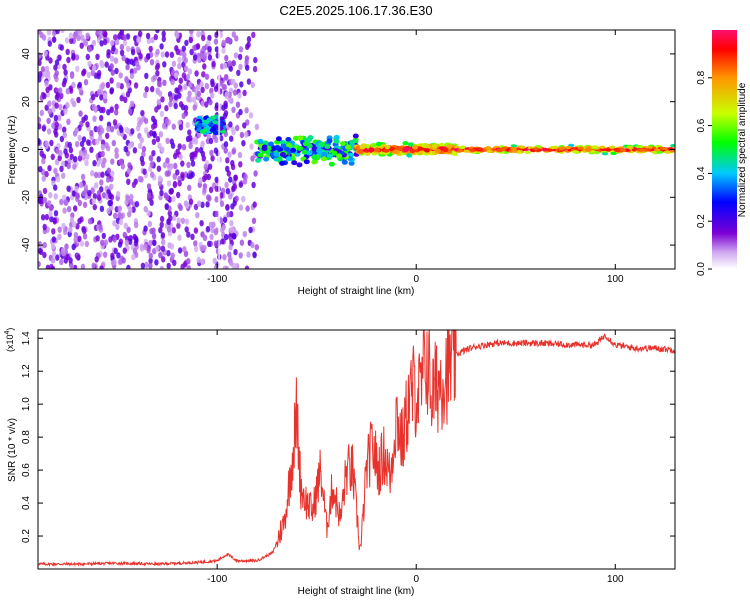 The height and width of the screenshot is (600, 750). I want to click on snr-y-tick-label: 0.4, so click(26, 503).